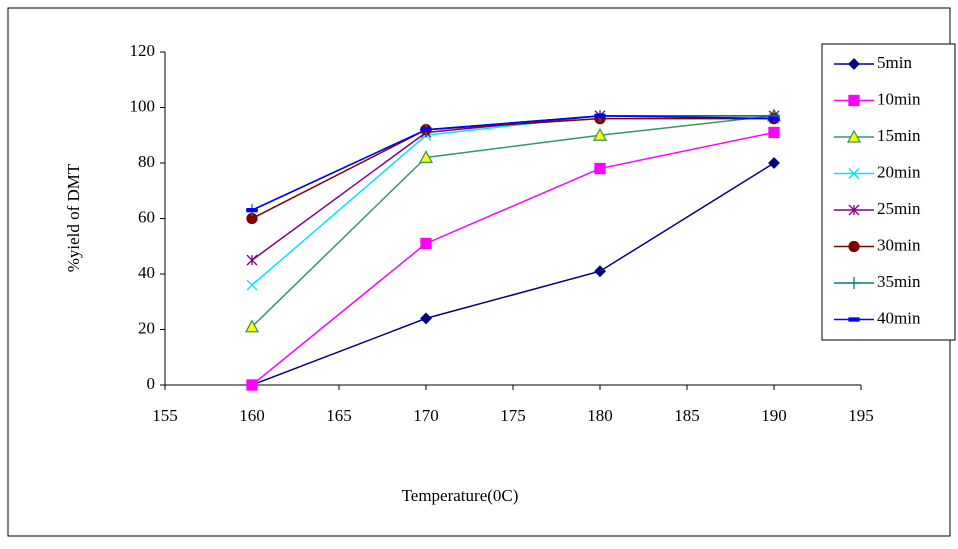 This screenshot has width=958, height=549. I want to click on x-tick-label: 170, so click(426, 415).